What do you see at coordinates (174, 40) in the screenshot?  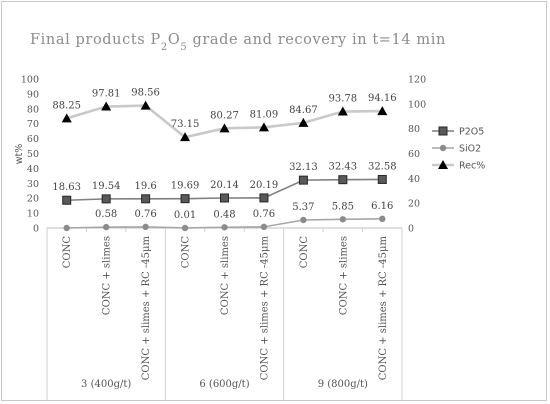 I see `chart-title-mid: O` at bounding box center [174, 40].